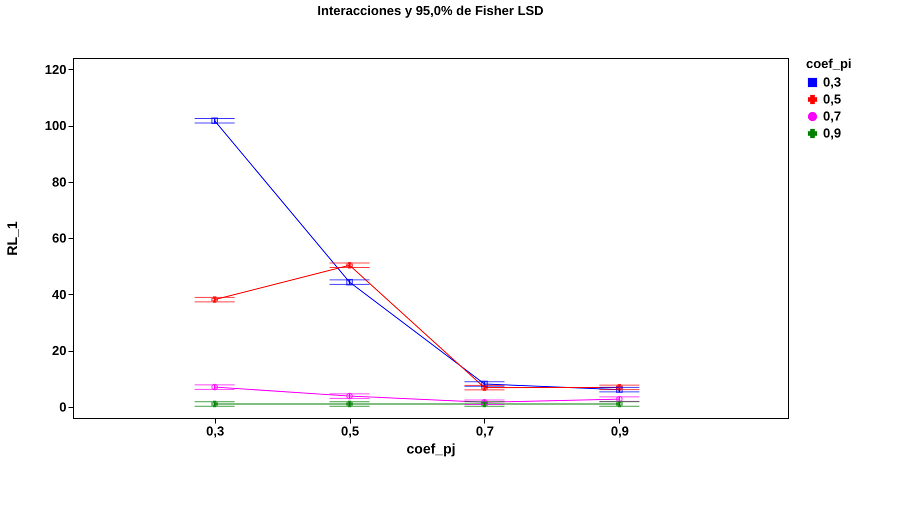  What do you see at coordinates (430, 10) in the screenshot?
I see `chart-title: Interacciones y 95,0% de Fisher LSD` at bounding box center [430, 10].